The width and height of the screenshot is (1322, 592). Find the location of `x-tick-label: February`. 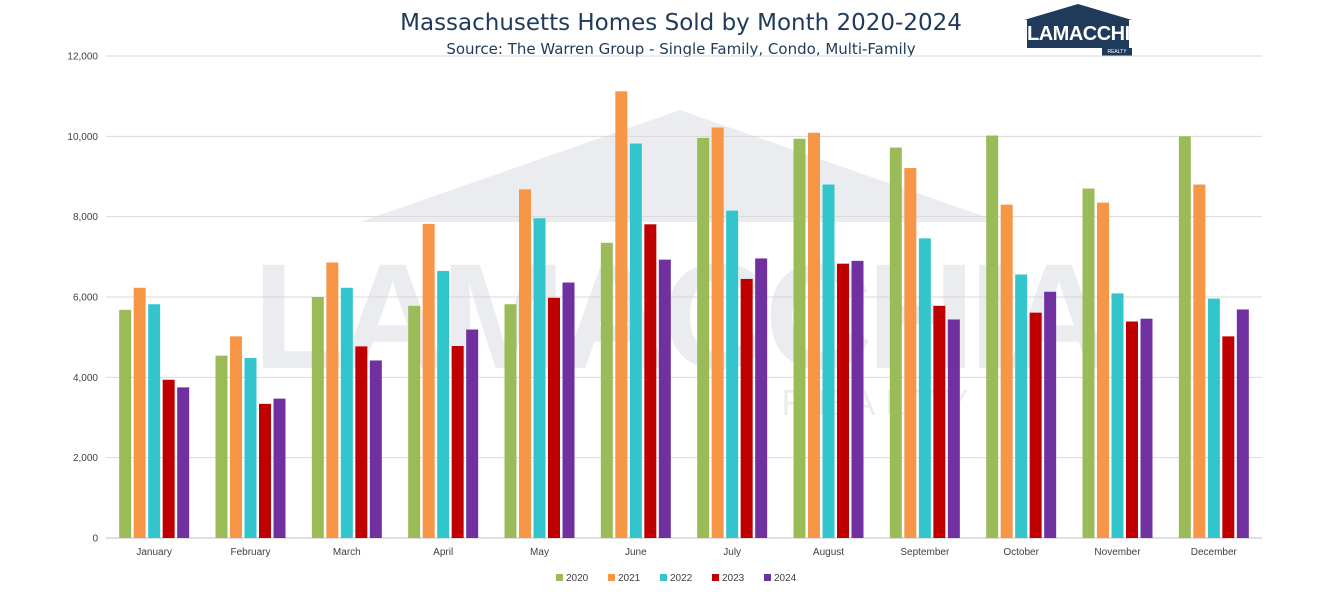

x-tick-label: February is located at coordinates (250, 552).